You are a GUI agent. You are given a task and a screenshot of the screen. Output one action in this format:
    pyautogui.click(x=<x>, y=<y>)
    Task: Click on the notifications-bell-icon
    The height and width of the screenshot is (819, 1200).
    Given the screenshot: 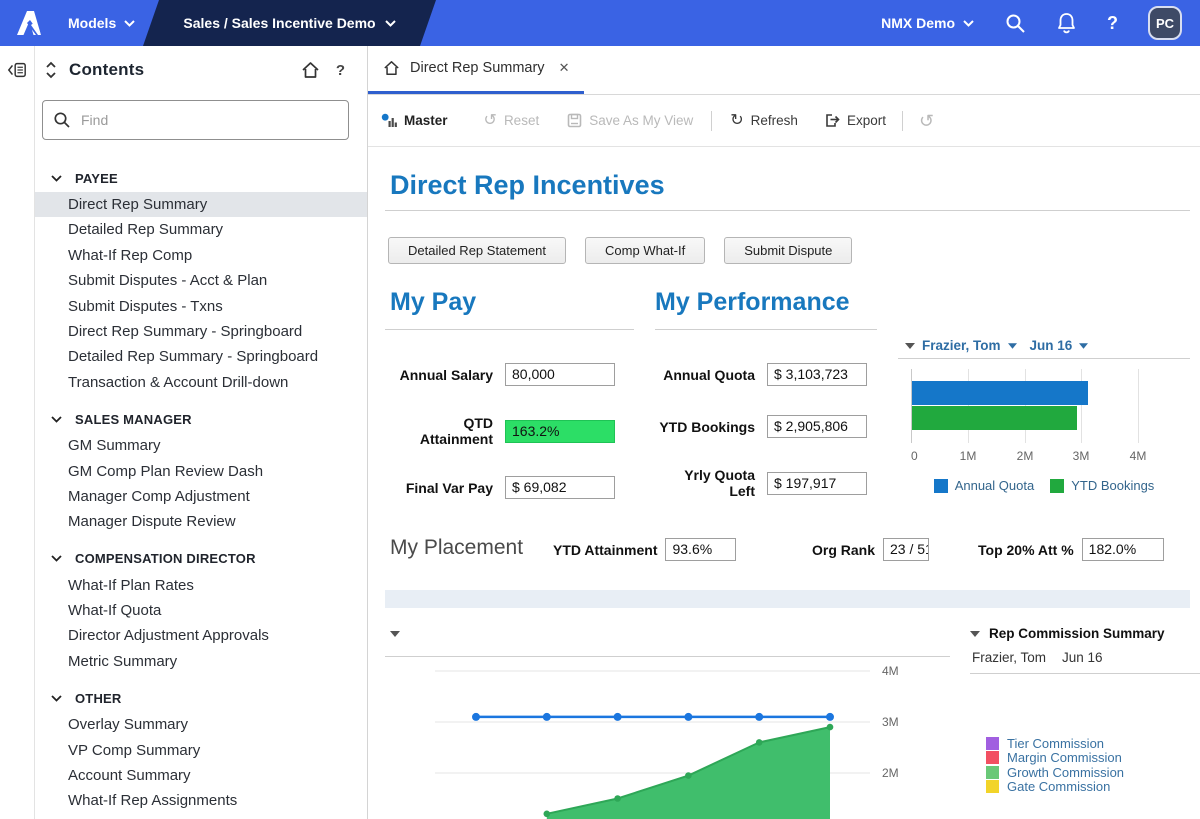 What is the action you would take?
    pyautogui.click(x=1066, y=23)
    